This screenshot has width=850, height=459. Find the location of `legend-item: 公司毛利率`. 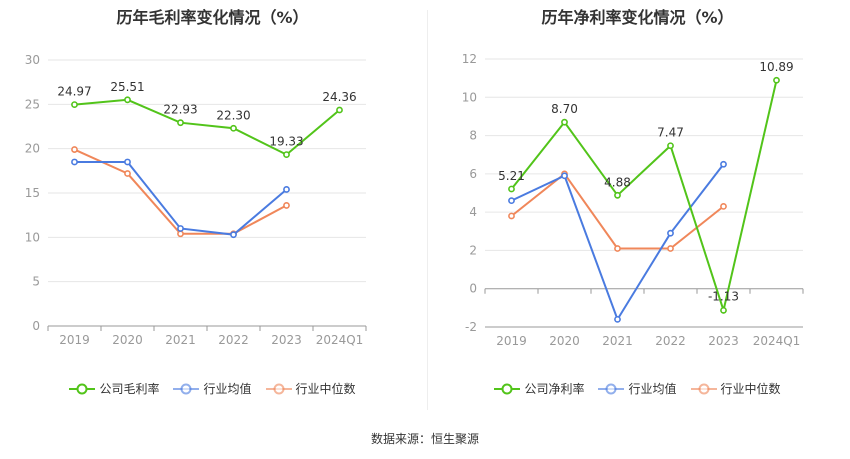

legend-item: 公司毛利率 is located at coordinates (114, 388).